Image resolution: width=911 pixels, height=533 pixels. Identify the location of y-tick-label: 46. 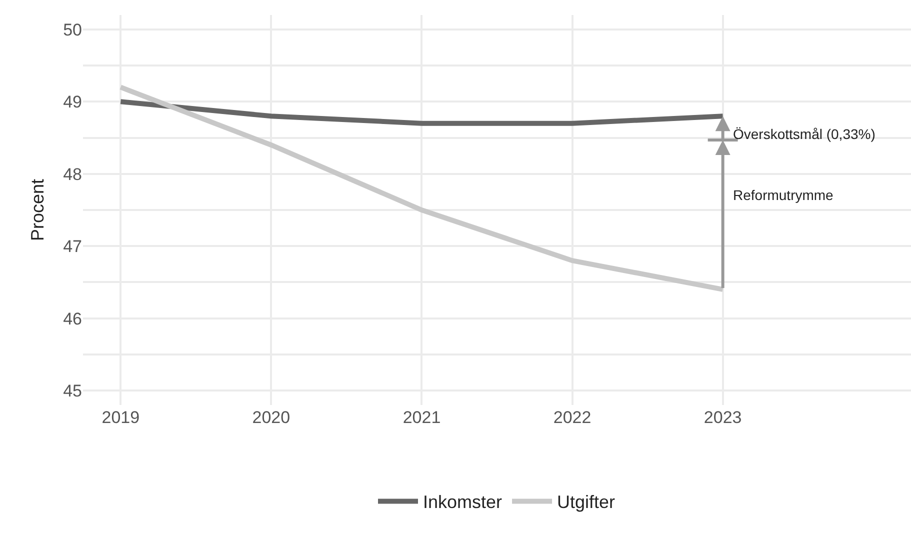
(72, 318).